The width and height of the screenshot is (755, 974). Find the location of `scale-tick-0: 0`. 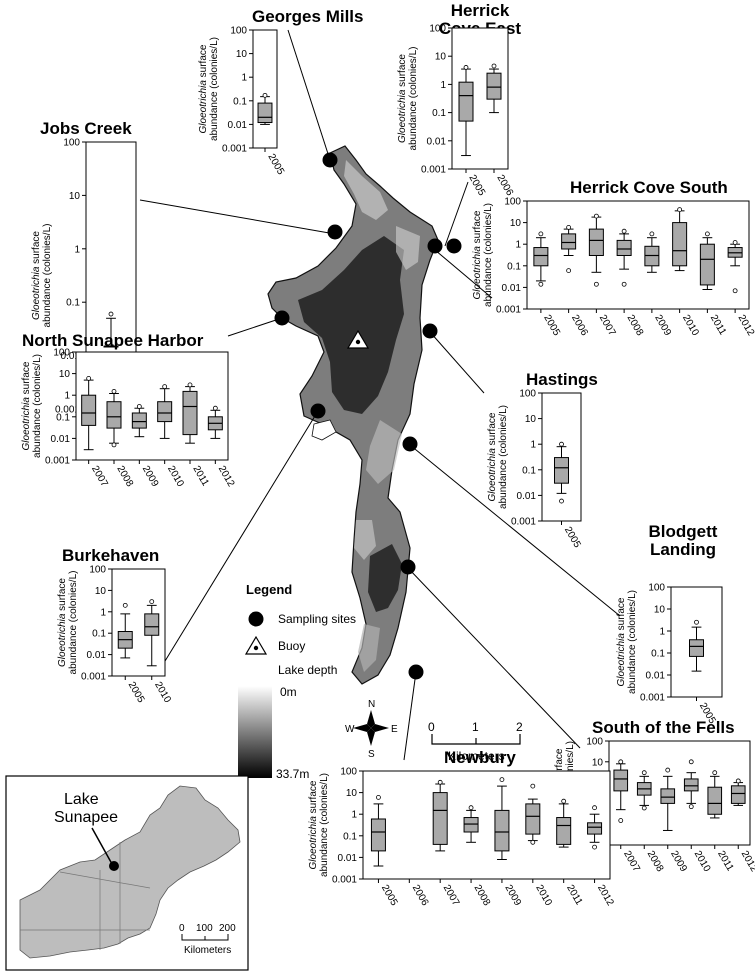

scale-tick-0: 0 is located at coordinates (431, 727).